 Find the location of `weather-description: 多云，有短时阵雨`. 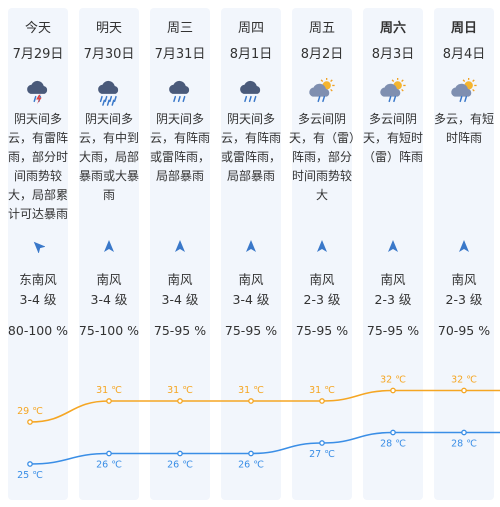

weather-description: 多云，有短时阵雨 is located at coordinates (463, 128).